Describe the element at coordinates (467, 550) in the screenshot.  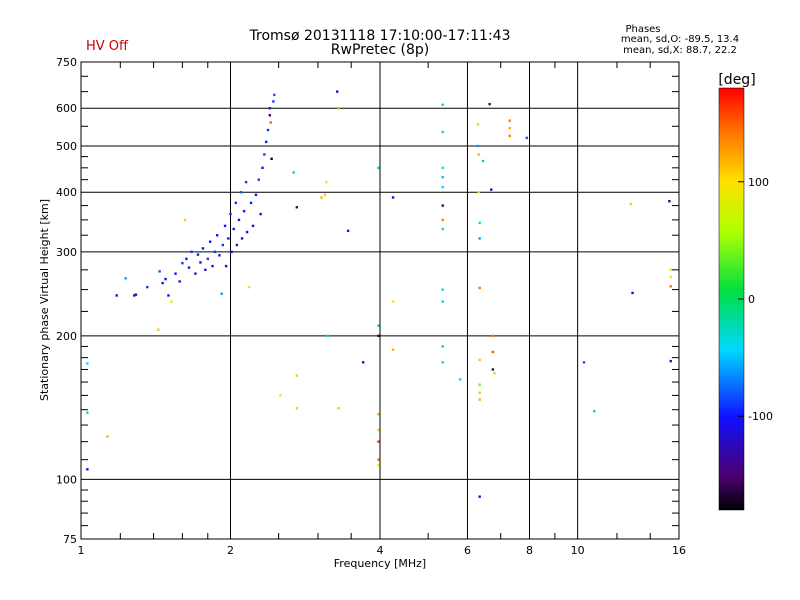
I see `x-tick-label: 6` at that location.